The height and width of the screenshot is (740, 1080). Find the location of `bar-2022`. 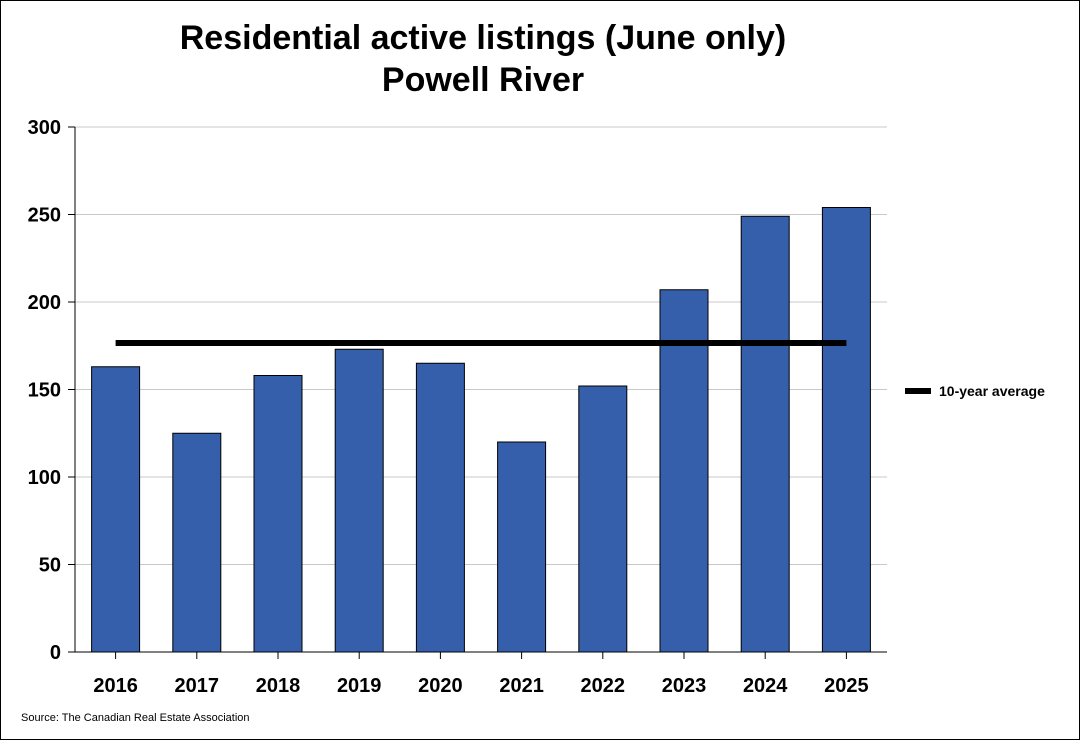

bar-2022 is located at coordinates (603, 519).